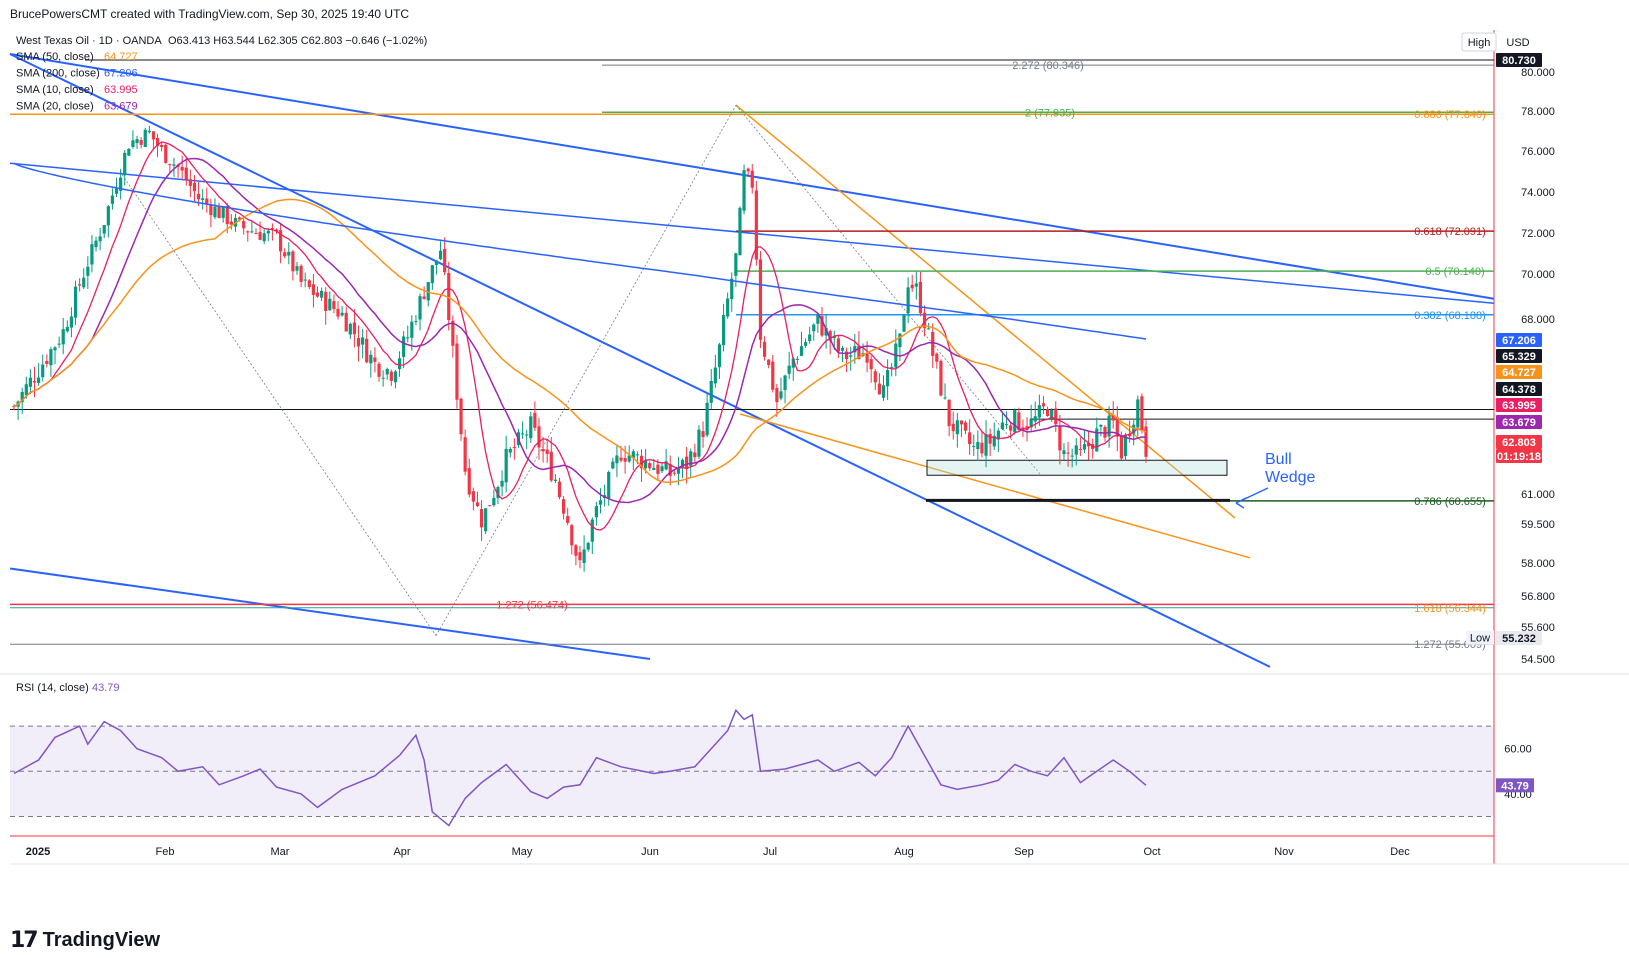 The image size is (1629, 958). I want to click on price-tick-8: 59.500, so click(1538, 525).